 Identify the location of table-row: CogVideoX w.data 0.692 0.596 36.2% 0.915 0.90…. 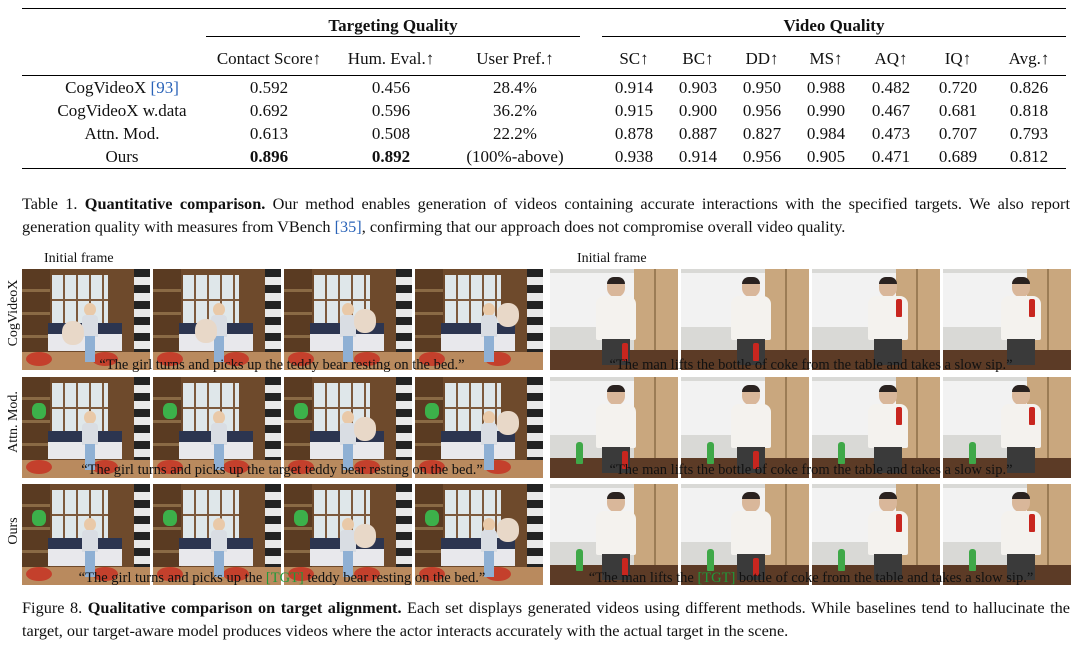
(544, 110).